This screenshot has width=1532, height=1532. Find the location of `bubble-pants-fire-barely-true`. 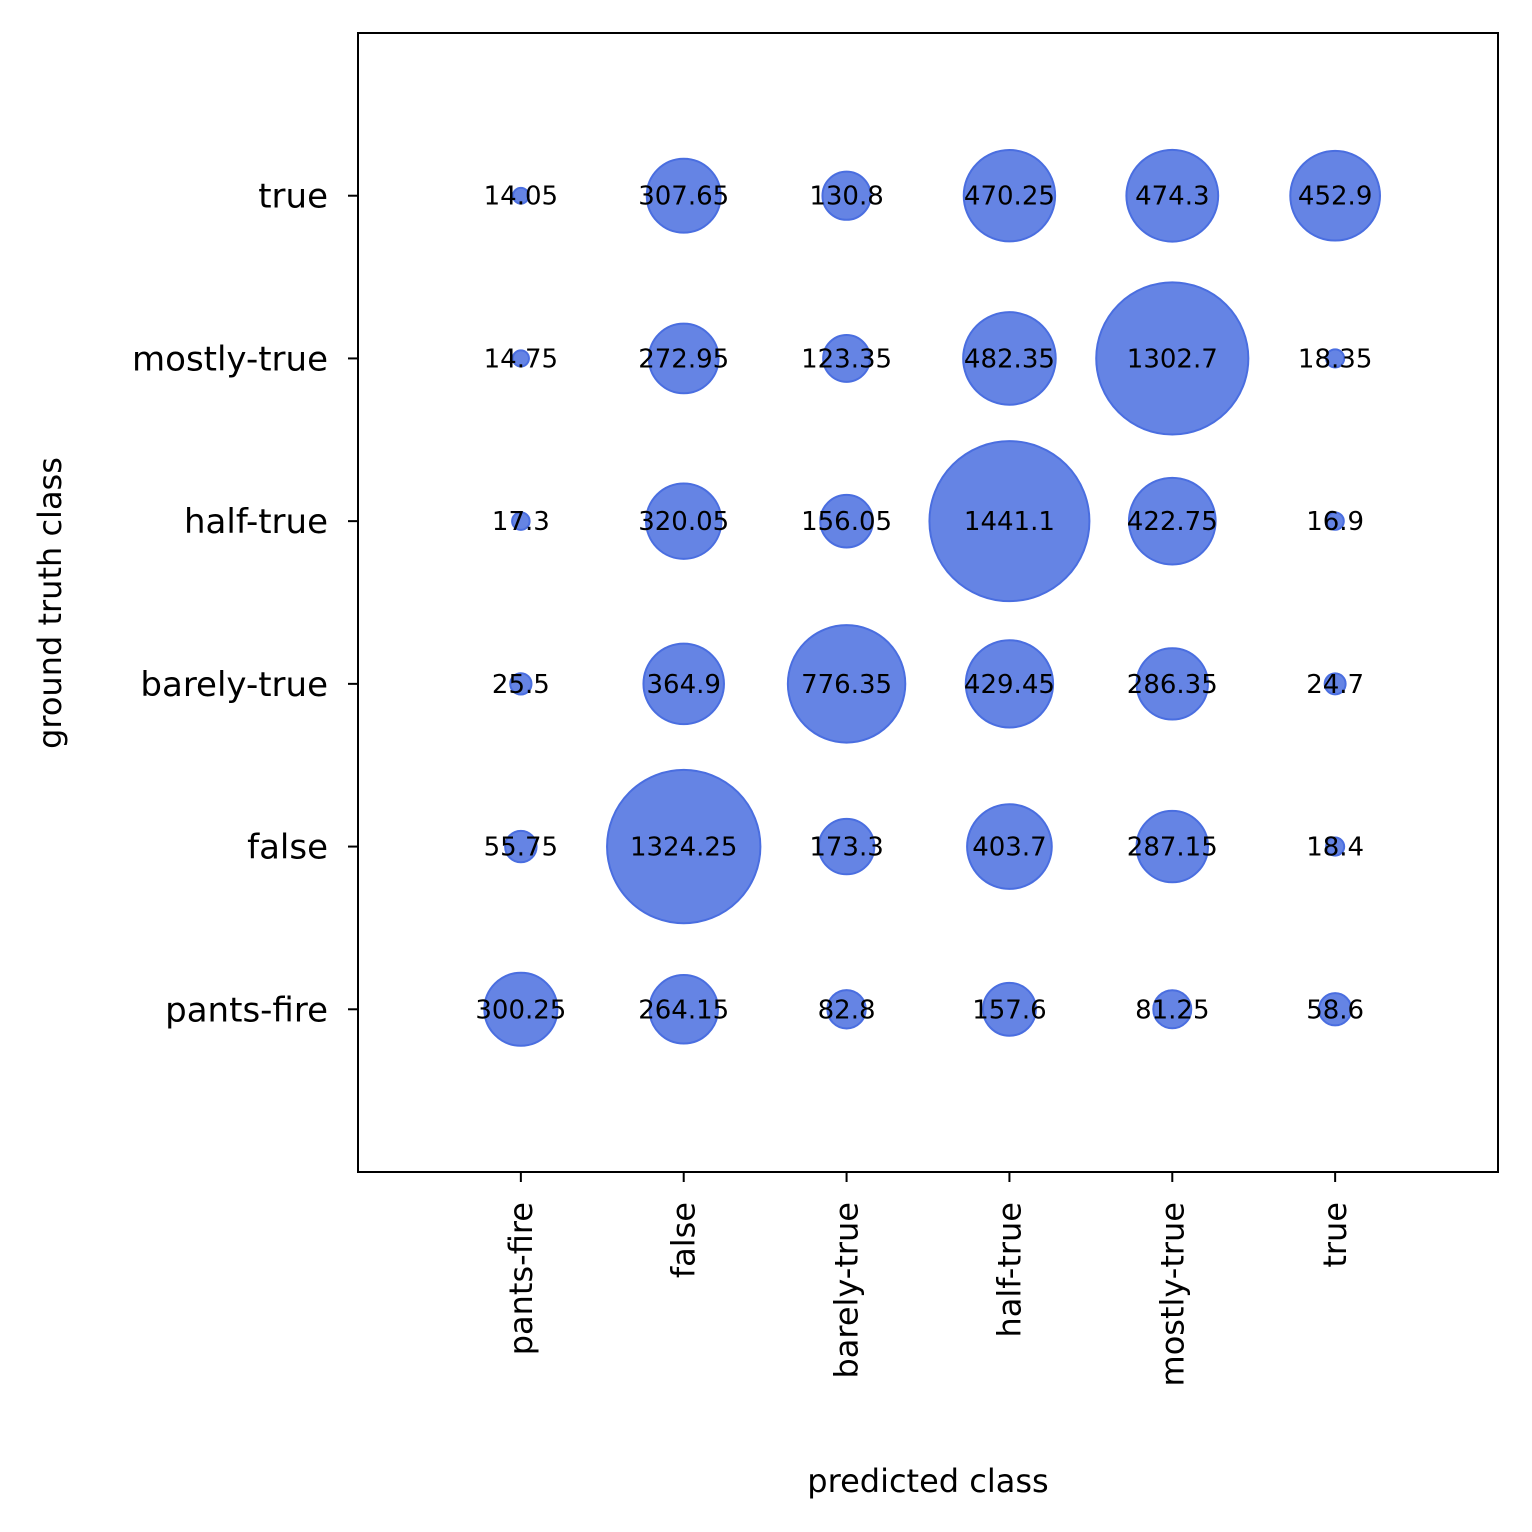

bubble-pants-fire-barely-true is located at coordinates (846, 1009).